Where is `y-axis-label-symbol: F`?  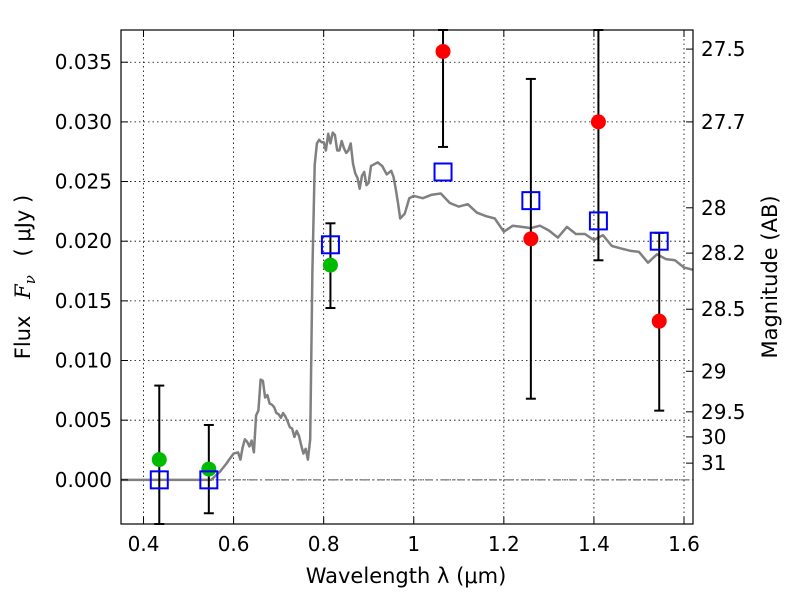
y-axis-label-symbol: F is located at coordinates (23, 291).